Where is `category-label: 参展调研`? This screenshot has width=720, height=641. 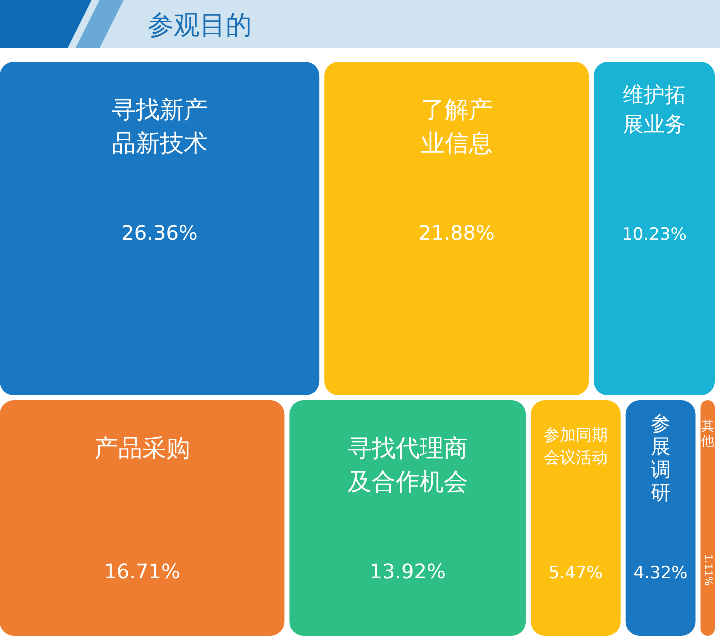 category-label: 参展调研 is located at coordinates (660, 458).